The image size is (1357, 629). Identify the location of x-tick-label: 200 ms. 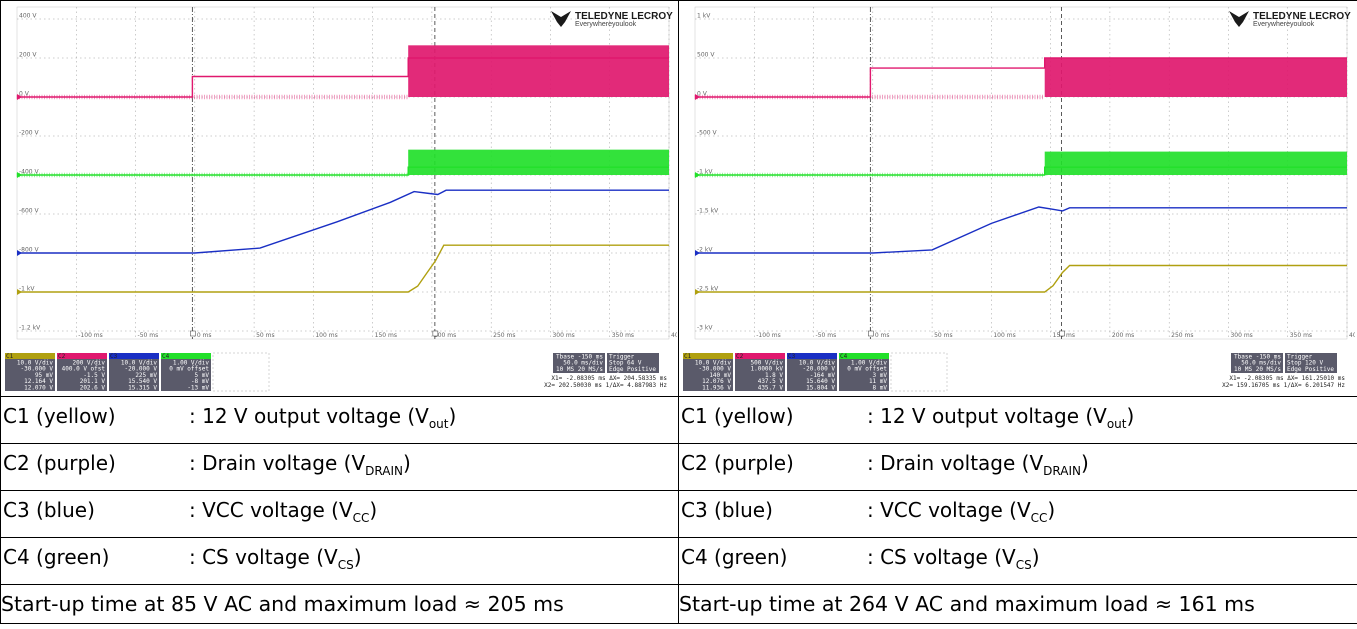
(1123, 335).